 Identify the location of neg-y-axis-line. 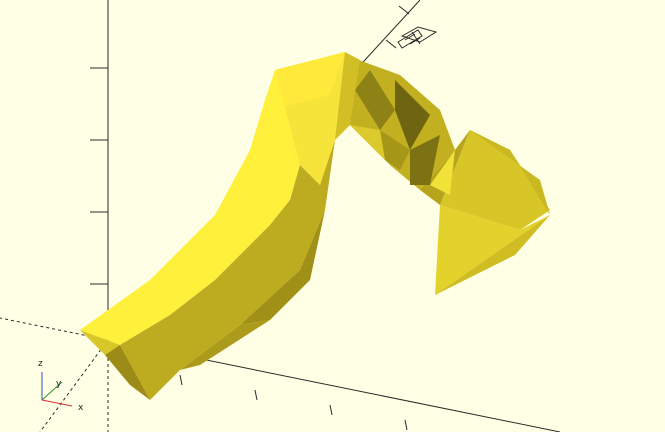
(74, 385).